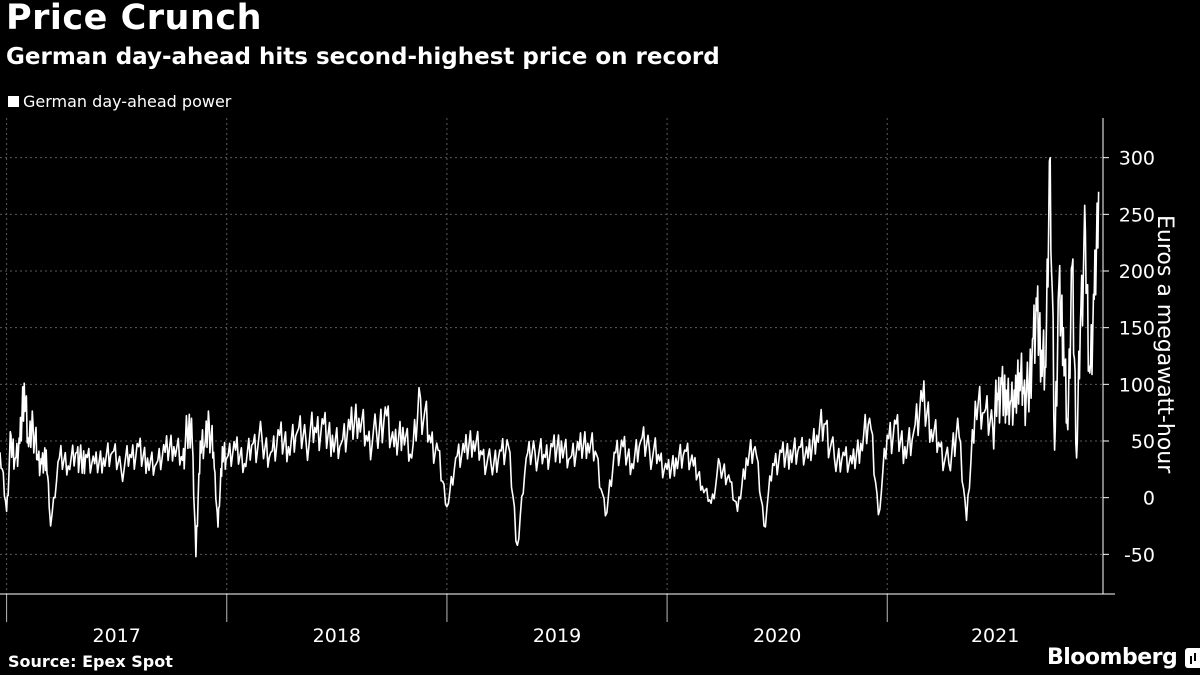 Image resolution: width=1200 pixels, height=675 pixels. Describe the element at coordinates (13, 101) in the screenshot. I see `legend-swatch` at that location.